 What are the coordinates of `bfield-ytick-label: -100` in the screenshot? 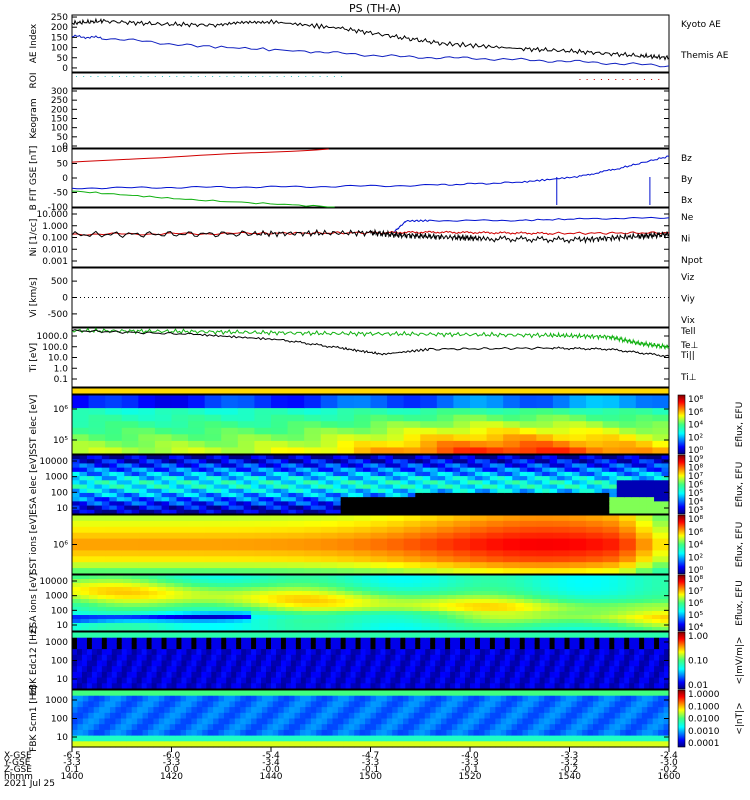 It's located at (58, 208).